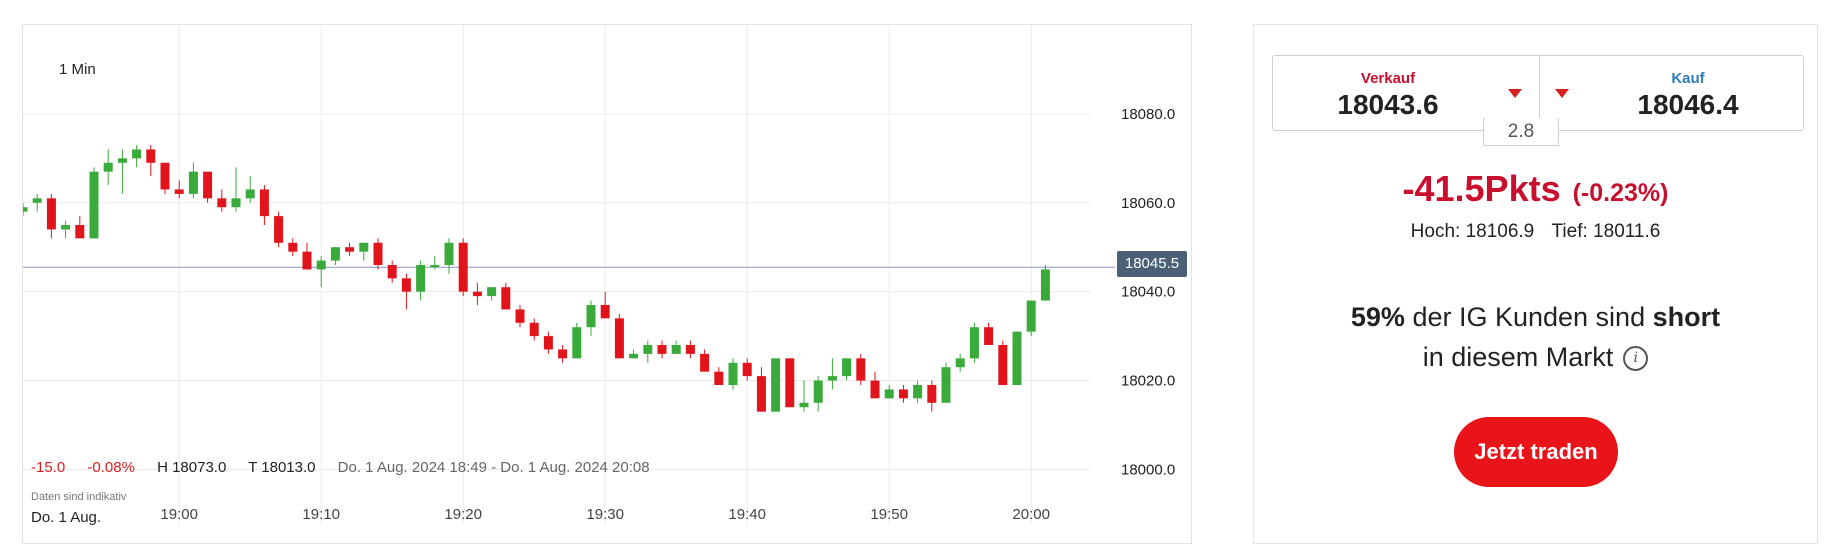  What do you see at coordinates (282, 467) in the screenshot?
I see `chart-low: T 18013.0` at bounding box center [282, 467].